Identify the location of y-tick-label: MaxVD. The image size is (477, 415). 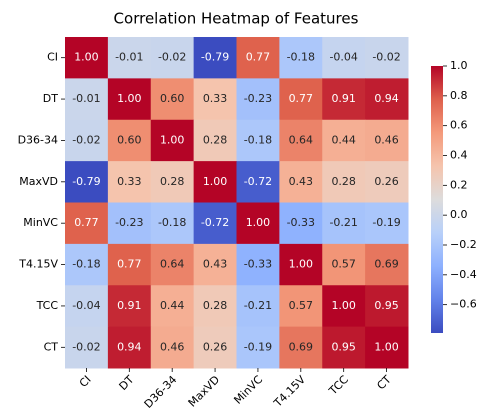
(38, 181).